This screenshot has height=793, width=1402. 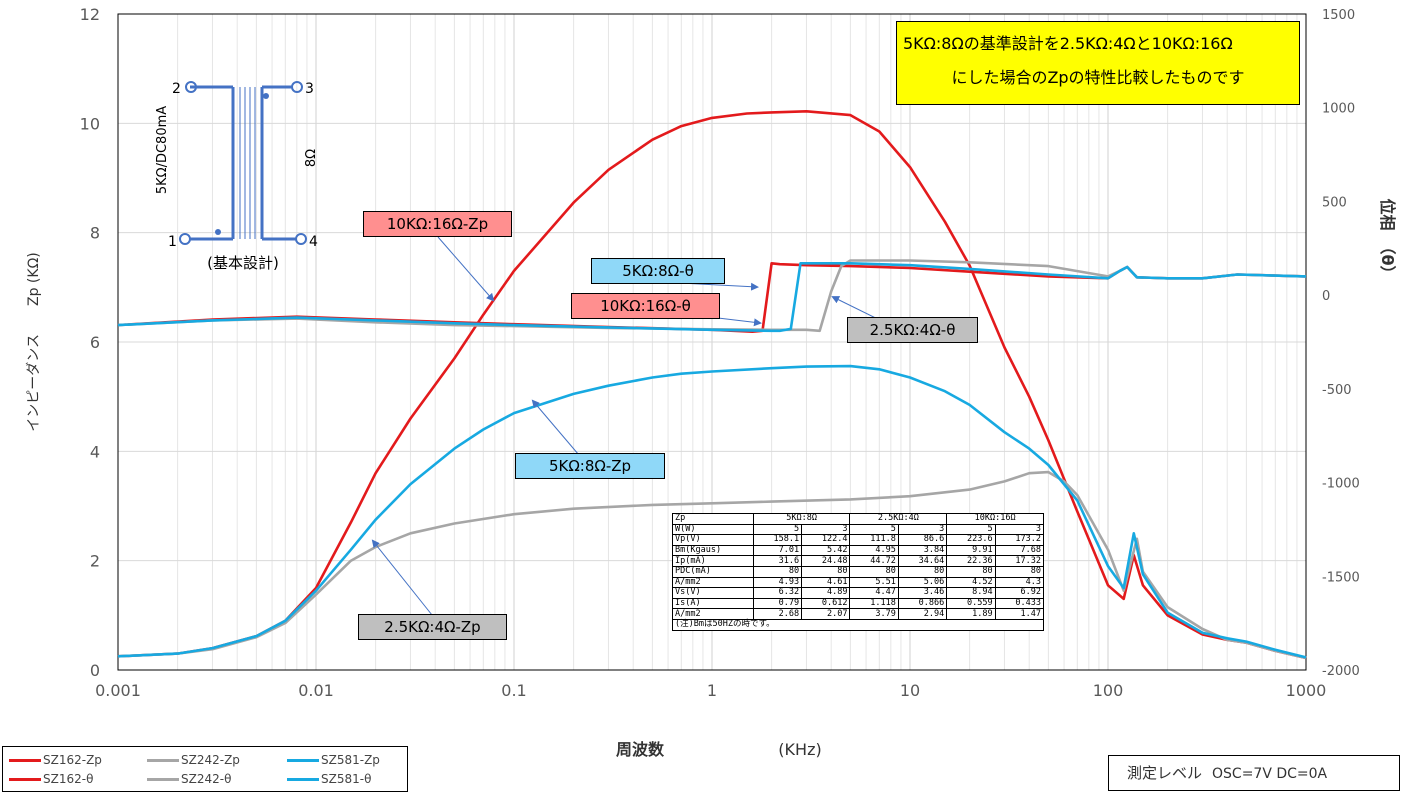 I want to click on table-row: Vp(V) 158.1 122.4 111.8 86.6 223.6 173.2, so click(x=858, y=540).